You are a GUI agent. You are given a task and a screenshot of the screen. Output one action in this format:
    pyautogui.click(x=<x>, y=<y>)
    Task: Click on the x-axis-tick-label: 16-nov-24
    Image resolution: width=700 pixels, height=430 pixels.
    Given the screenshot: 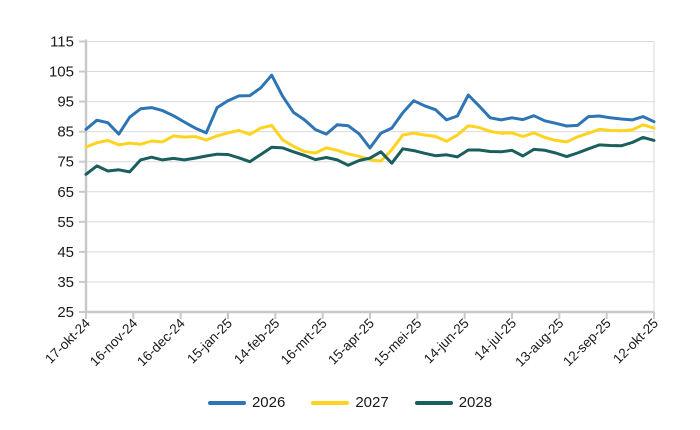 What is the action you would take?
    pyautogui.click(x=114, y=342)
    